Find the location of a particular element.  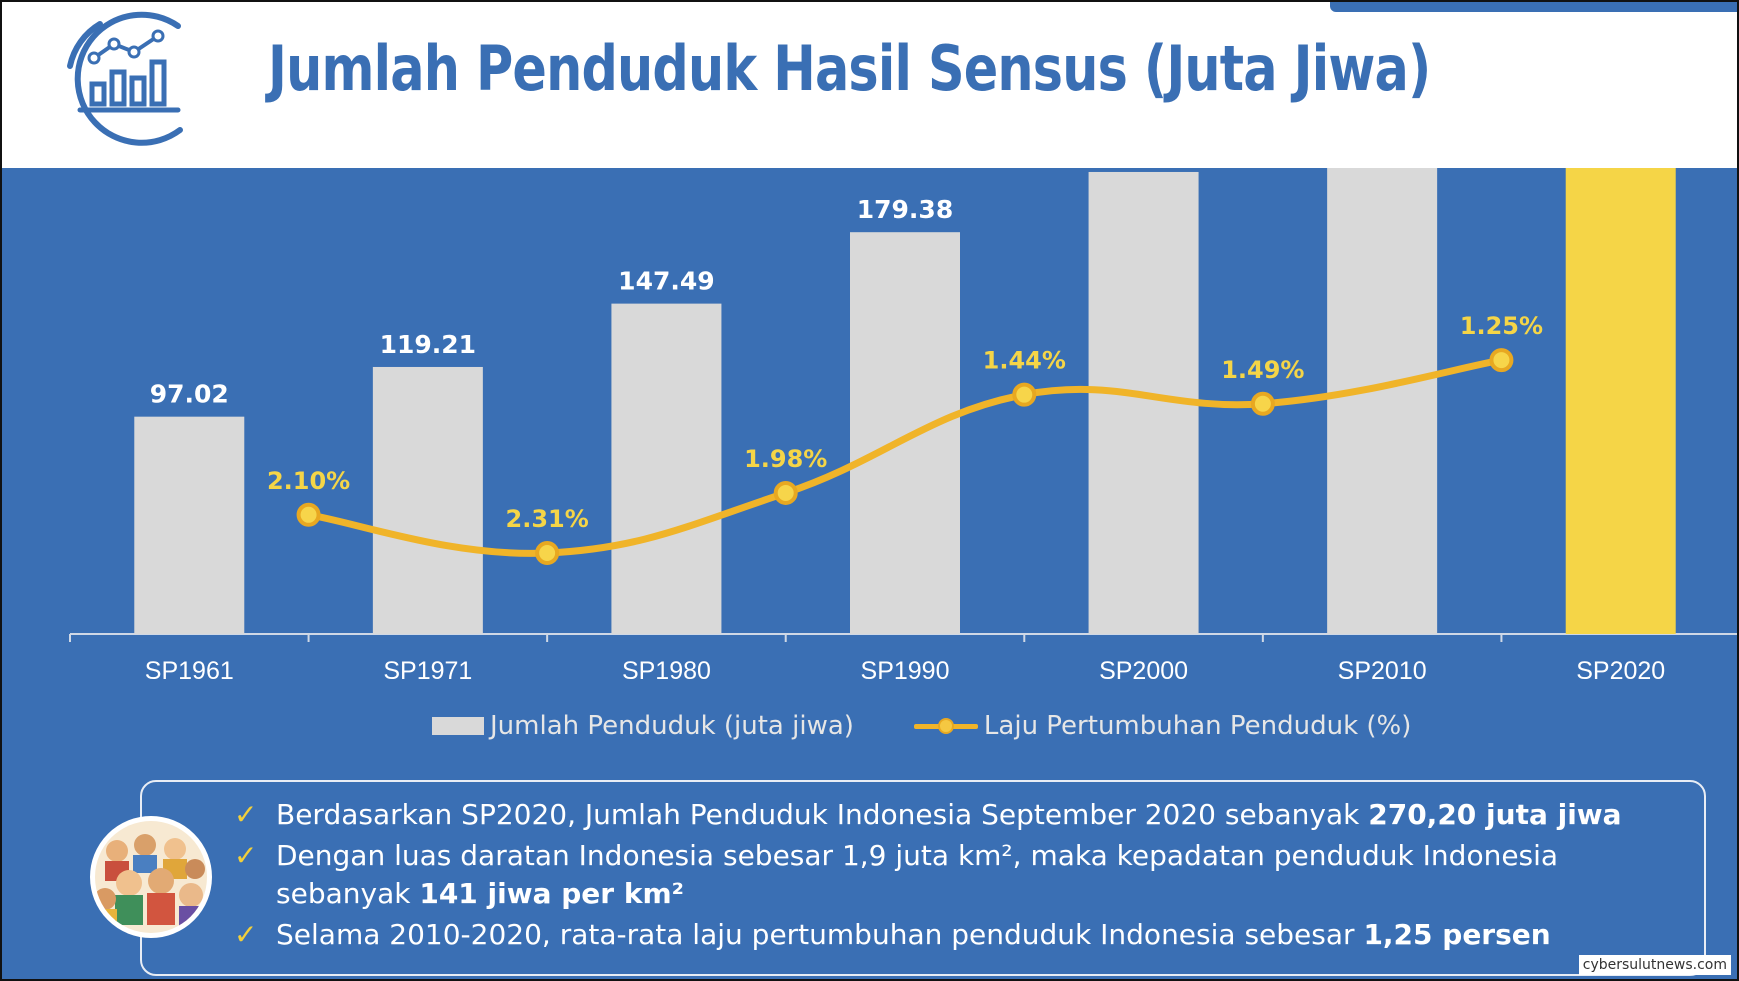

bar-sp1961 is located at coordinates (189, 525).